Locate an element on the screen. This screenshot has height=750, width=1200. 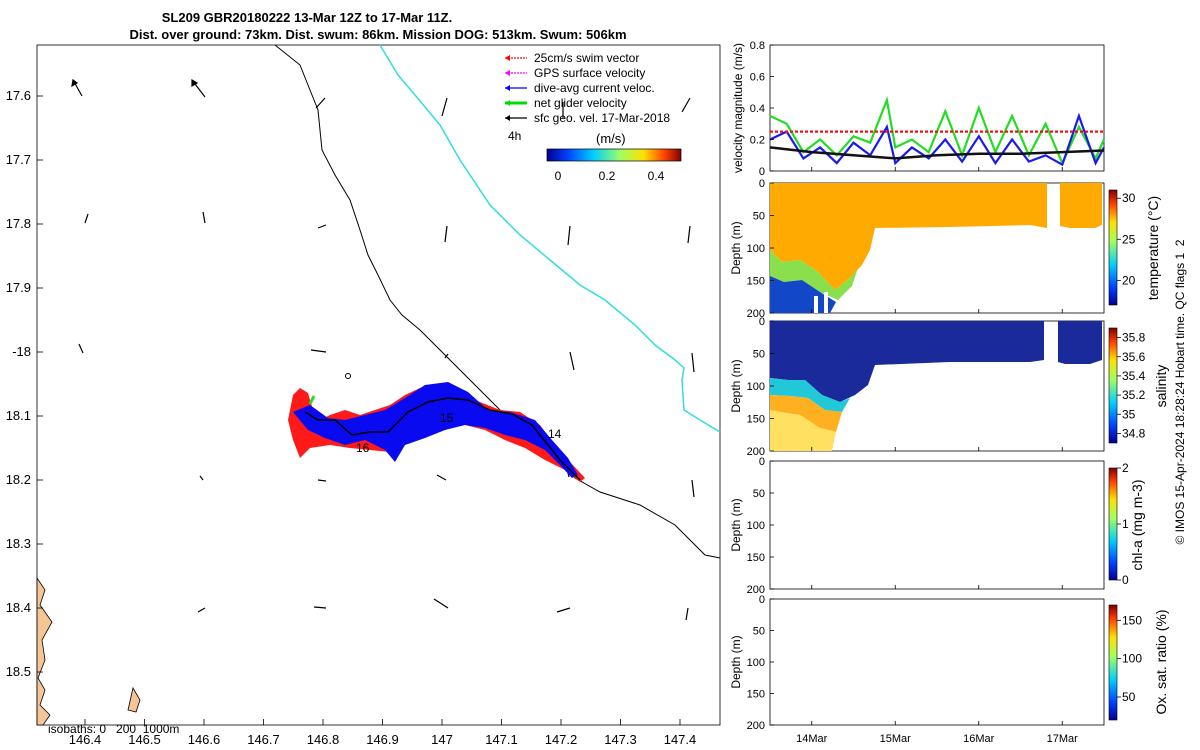
salinity-field-deep is located at coordinates (803, 430).